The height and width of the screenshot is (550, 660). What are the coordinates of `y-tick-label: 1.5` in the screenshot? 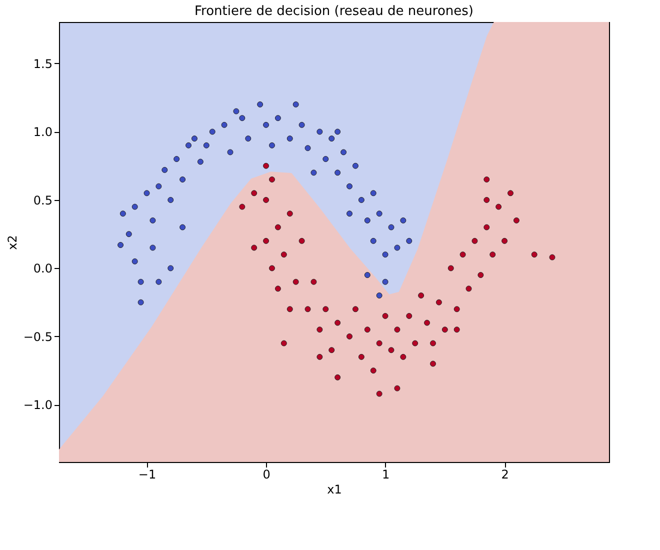 It's located at (42, 63).